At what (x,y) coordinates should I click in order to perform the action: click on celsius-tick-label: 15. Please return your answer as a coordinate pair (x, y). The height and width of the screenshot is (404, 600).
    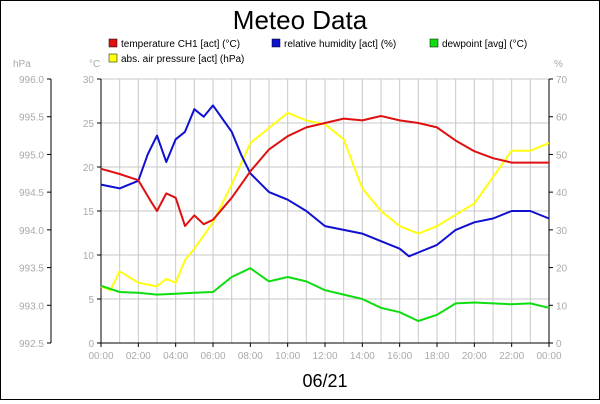
    Looking at the image, I should click on (89, 212).